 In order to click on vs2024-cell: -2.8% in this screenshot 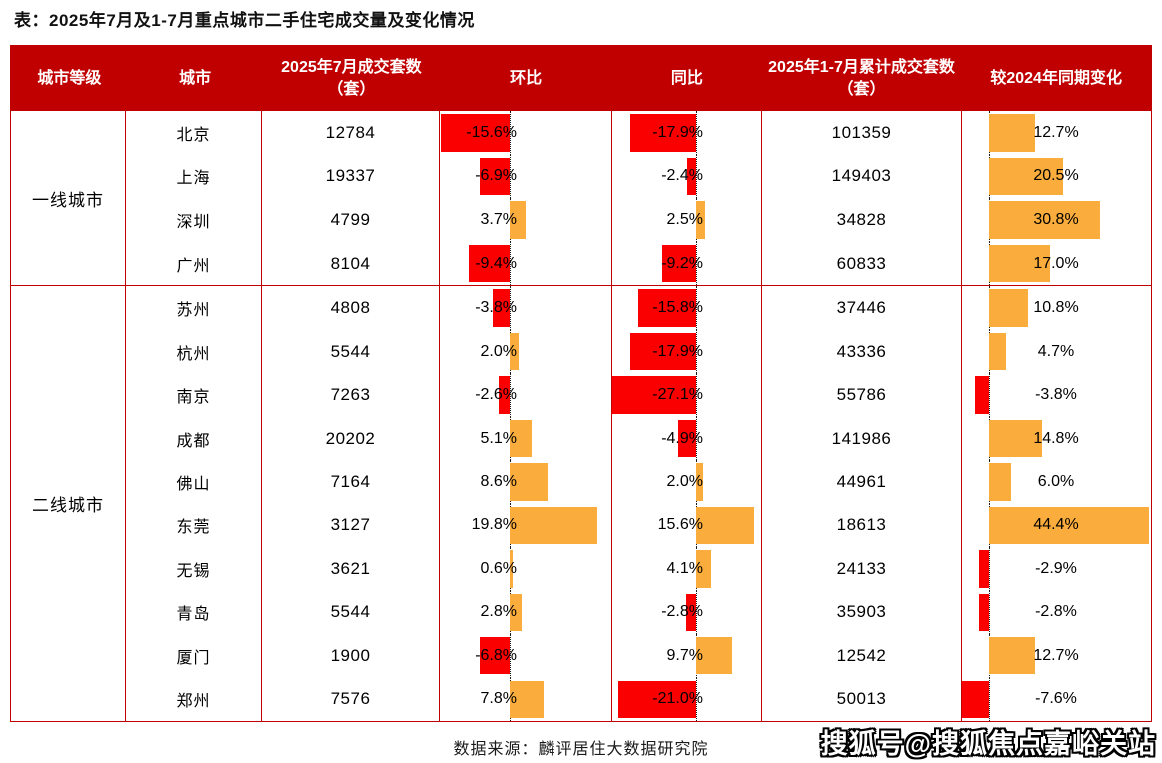, I will do `click(1056, 612)`.